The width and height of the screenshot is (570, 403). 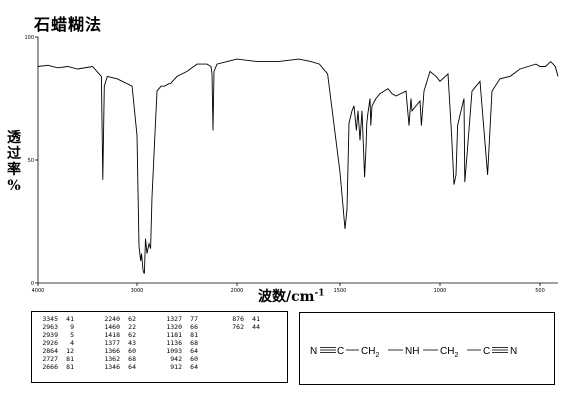 I want to click on peak-table-row: 1327 77, so click(x=179, y=319).